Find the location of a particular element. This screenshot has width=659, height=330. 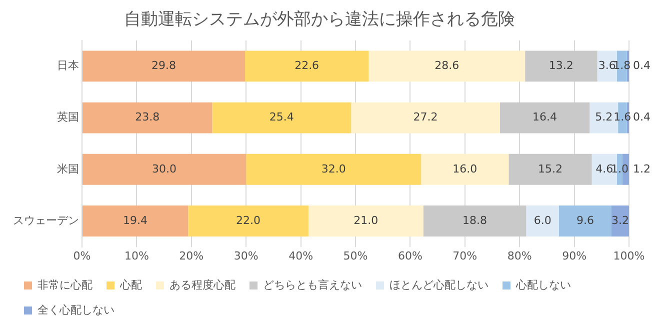

data-label: 3.6 is located at coordinates (607, 65).